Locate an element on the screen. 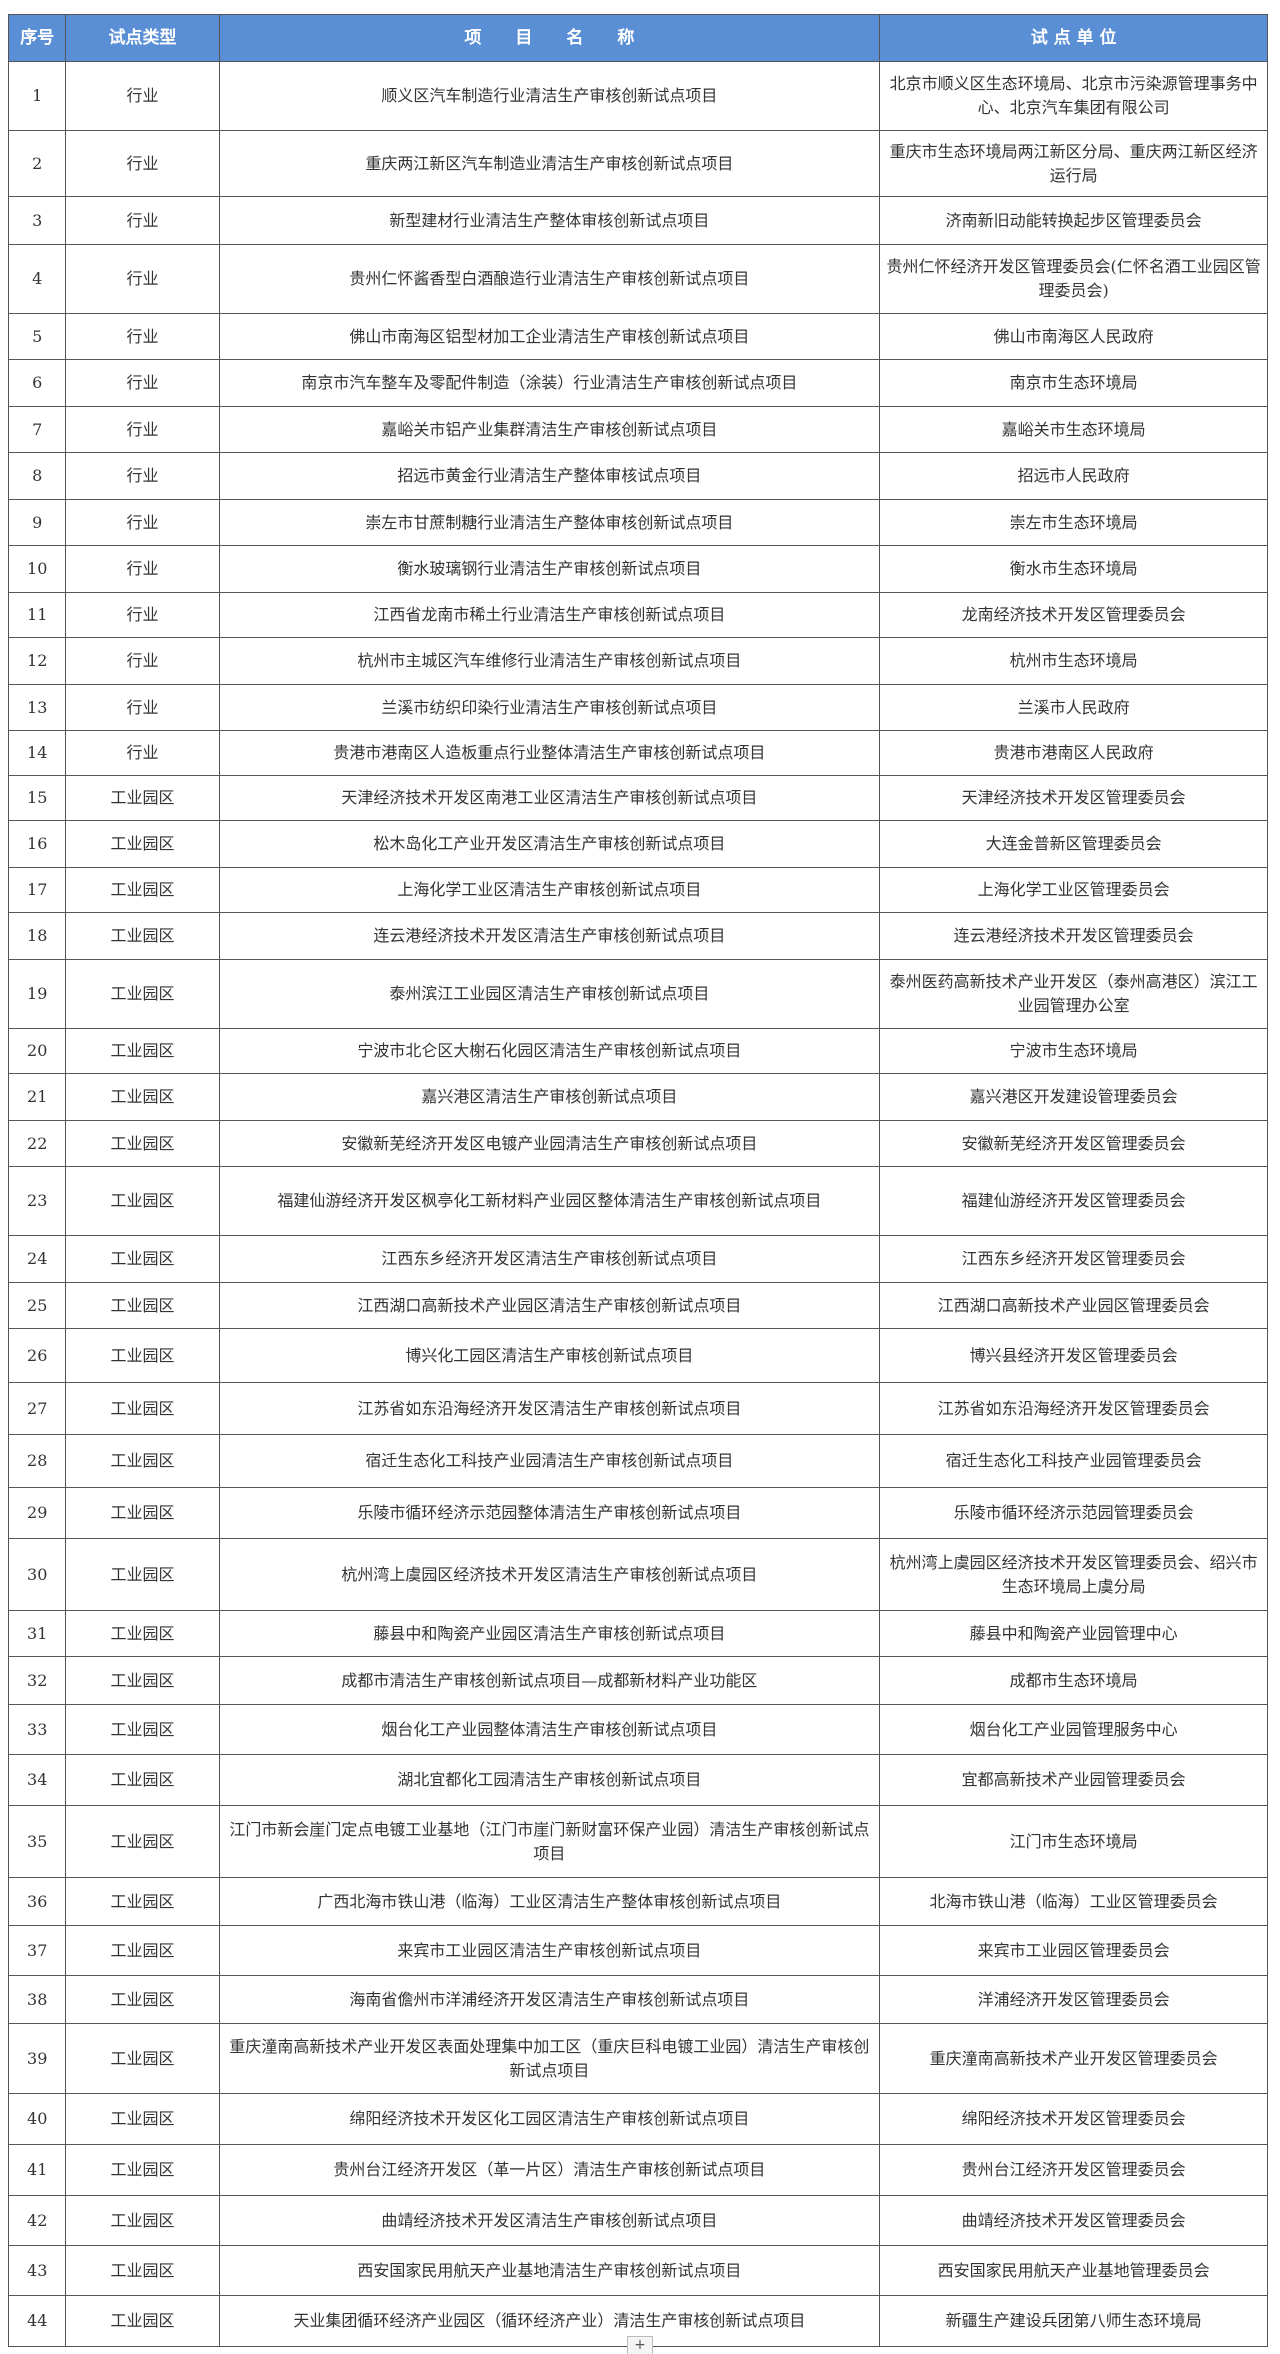  row-index: 18 is located at coordinates (37, 936).